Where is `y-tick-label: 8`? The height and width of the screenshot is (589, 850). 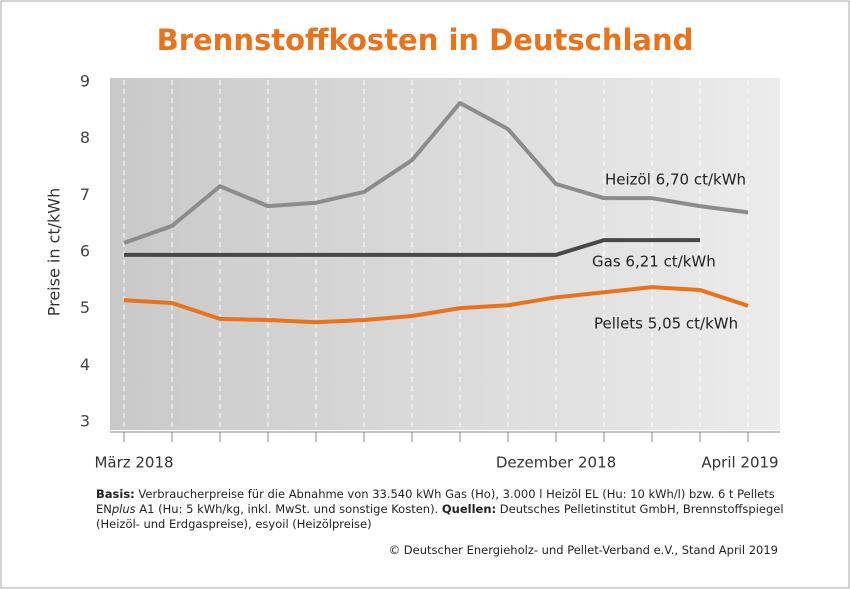 y-tick-label: 8 is located at coordinates (85, 137).